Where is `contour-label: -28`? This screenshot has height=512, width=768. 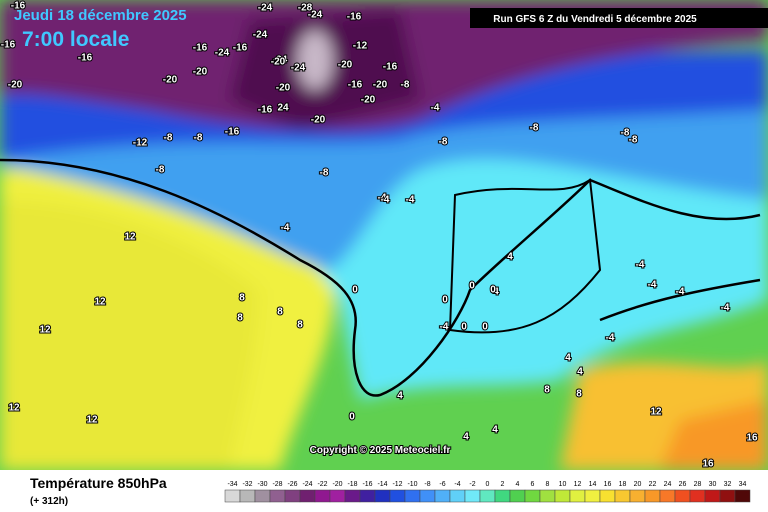
contour-label: -28 is located at coordinates (305, 8).